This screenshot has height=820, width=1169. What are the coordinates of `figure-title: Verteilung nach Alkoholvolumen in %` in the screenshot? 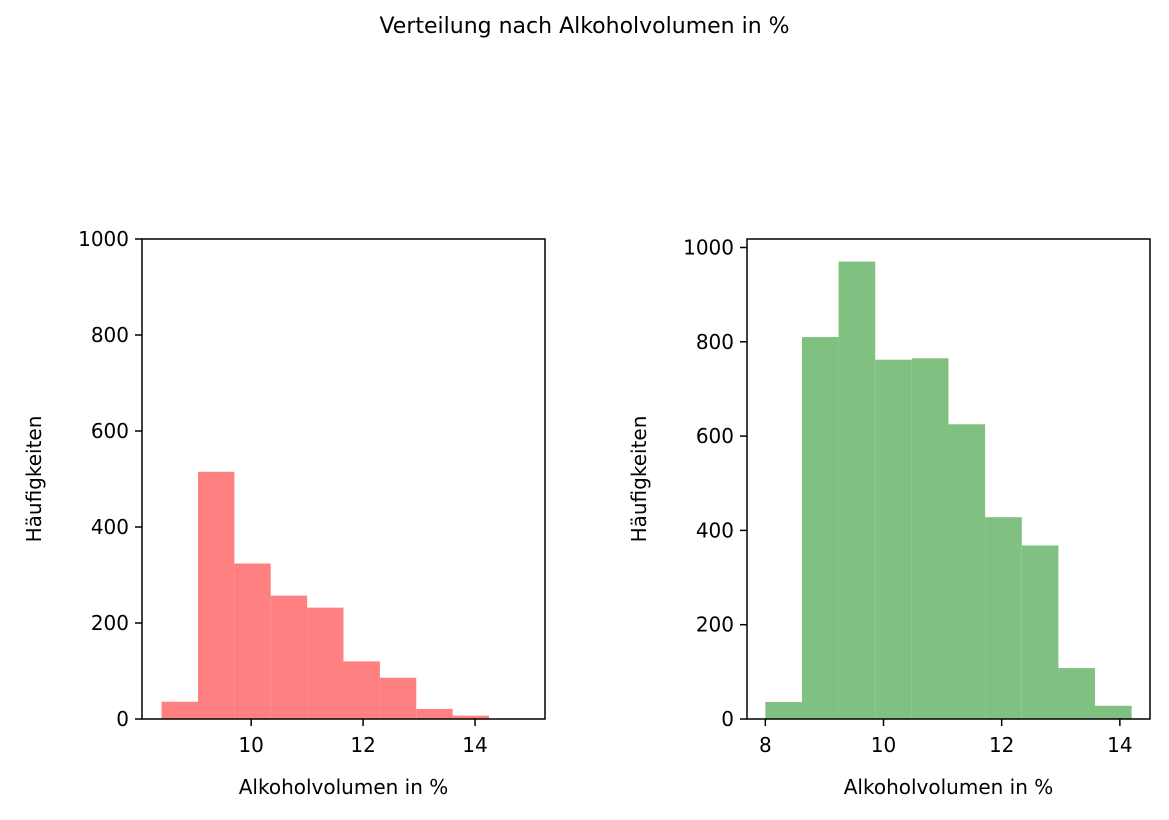 It's located at (584, 26).